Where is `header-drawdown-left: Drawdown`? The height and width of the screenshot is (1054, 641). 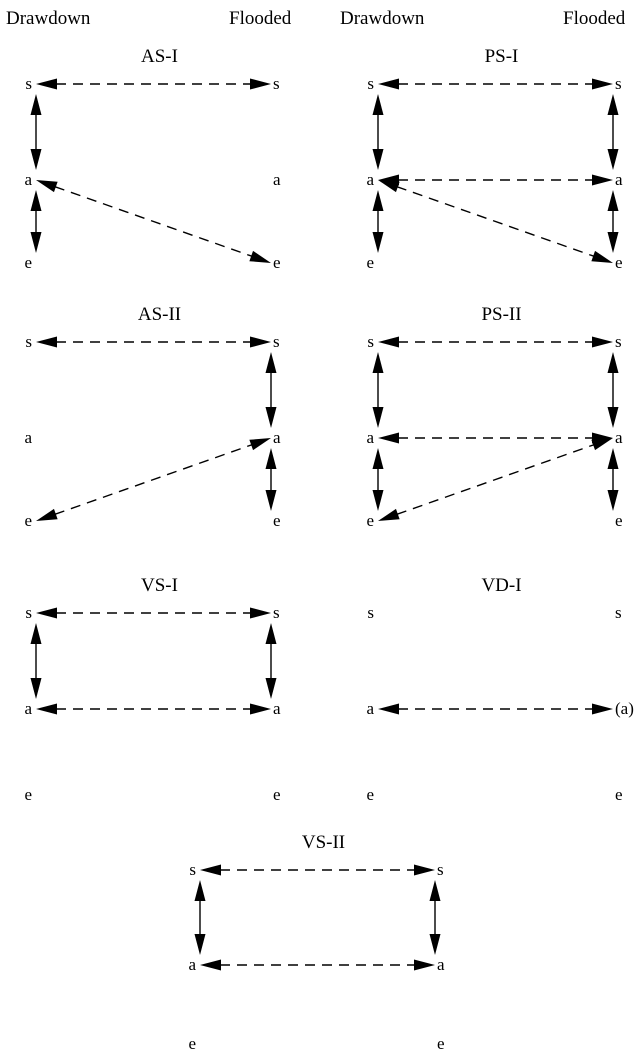 header-drawdown-left: Drawdown is located at coordinates (48, 18).